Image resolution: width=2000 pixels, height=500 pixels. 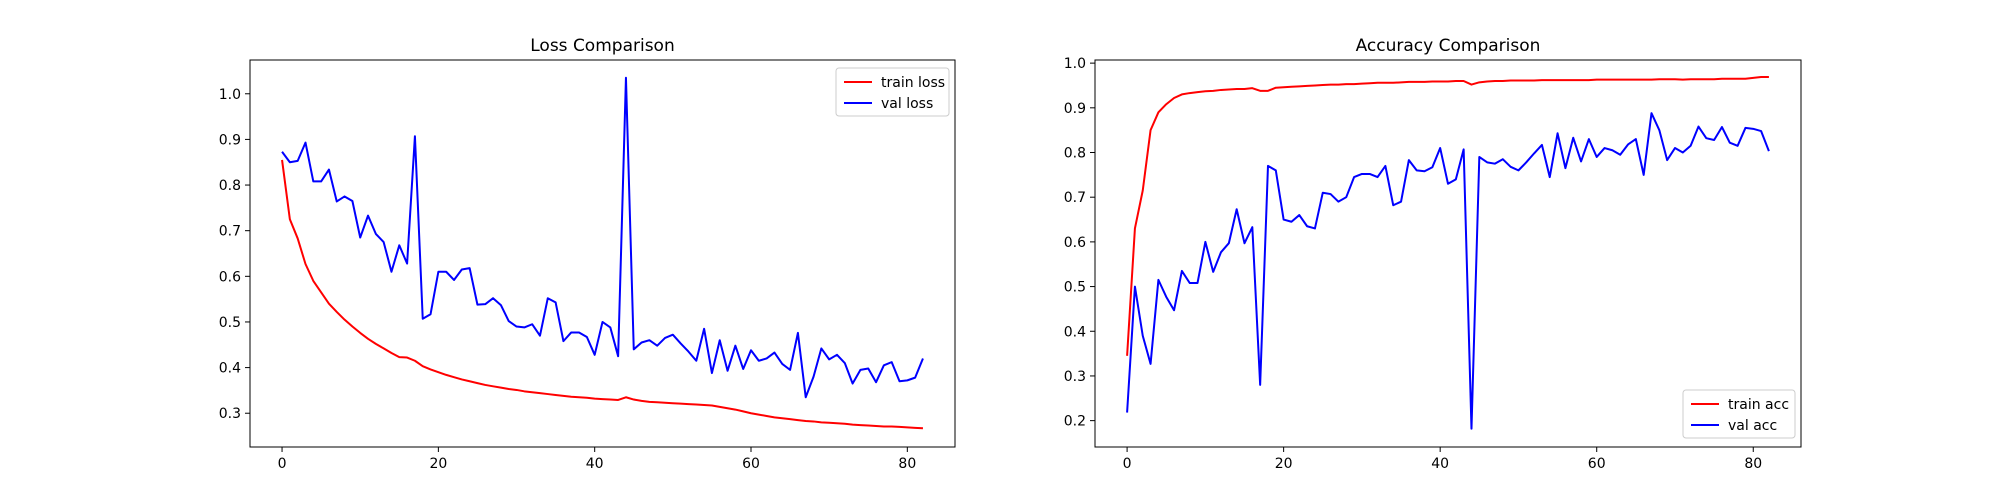 I want to click on chart-title: Loss Comparison, so click(x=602, y=46).